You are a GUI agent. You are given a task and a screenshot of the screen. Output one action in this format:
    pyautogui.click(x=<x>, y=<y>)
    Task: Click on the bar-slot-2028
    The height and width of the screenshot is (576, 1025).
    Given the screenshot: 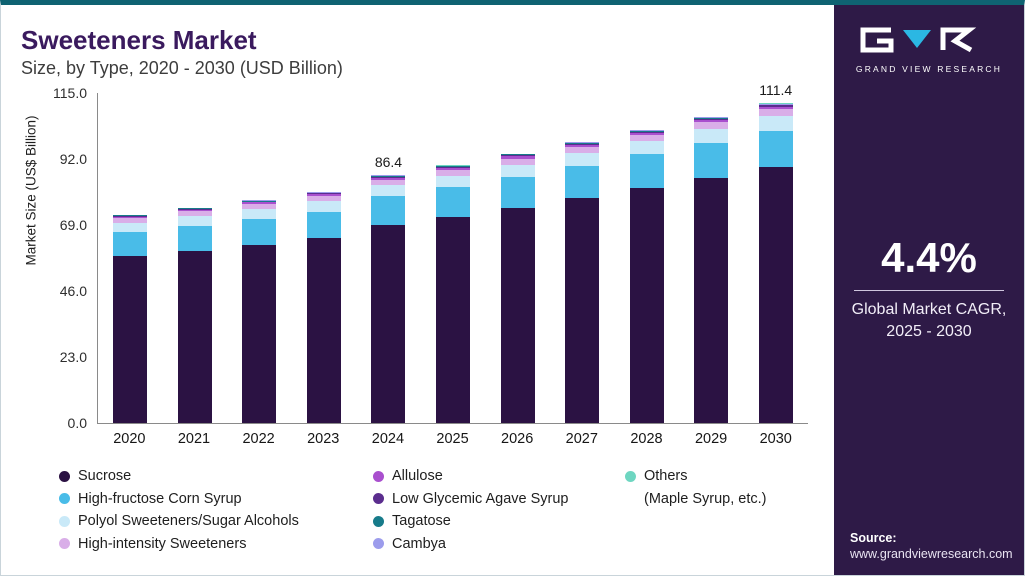 What is the action you would take?
    pyautogui.click(x=646, y=258)
    